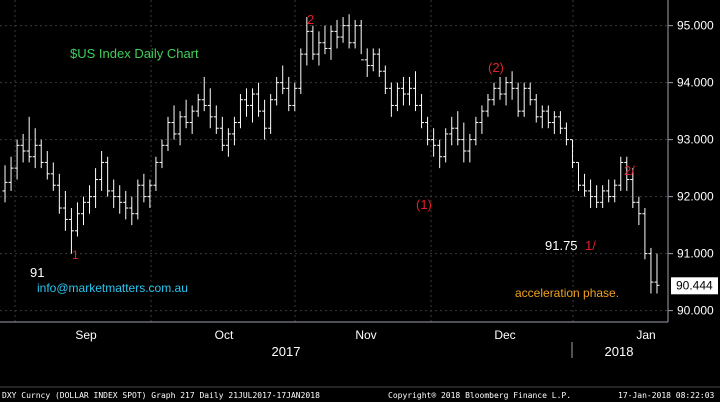 The width and height of the screenshot is (720, 402). I want to click on month-label-jan: Jan, so click(645, 335).